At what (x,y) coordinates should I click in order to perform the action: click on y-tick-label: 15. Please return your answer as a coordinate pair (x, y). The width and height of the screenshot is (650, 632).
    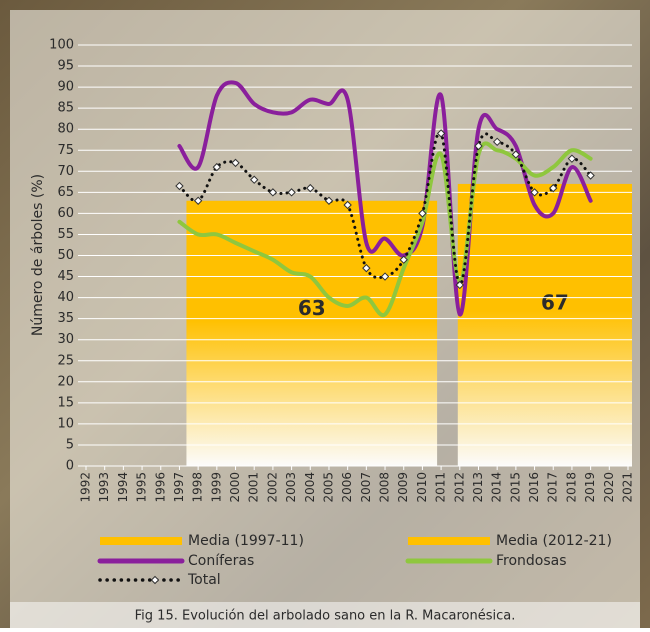
    Looking at the image, I should click on (65, 402).